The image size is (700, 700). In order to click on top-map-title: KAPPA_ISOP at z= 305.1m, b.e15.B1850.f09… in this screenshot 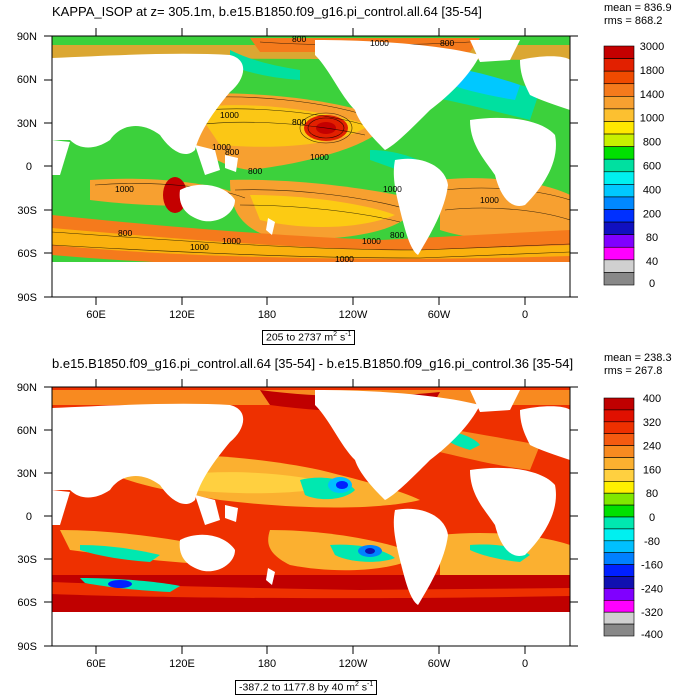, I will do `click(267, 11)`.